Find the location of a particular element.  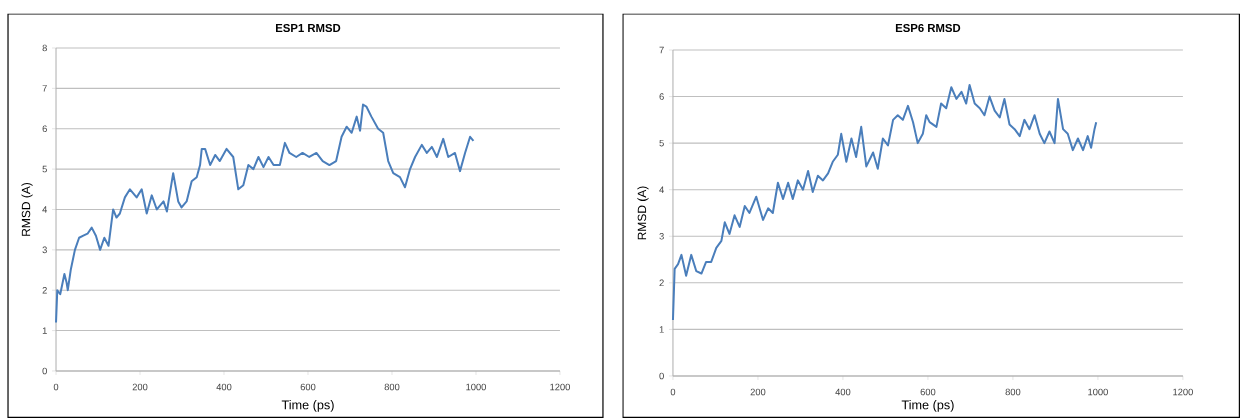

y-tick-label: 8 is located at coordinates (44, 48).